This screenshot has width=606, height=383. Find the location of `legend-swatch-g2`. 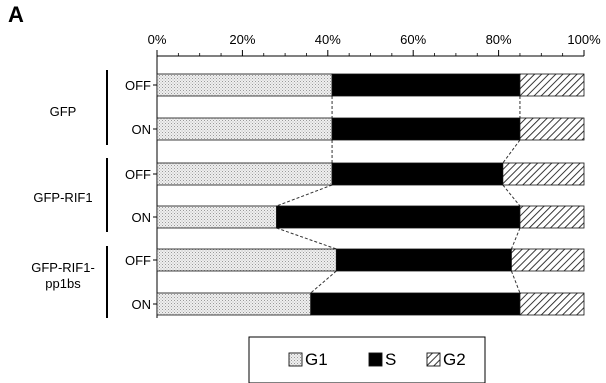

legend-swatch-g2 is located at coordinates (433, 359).